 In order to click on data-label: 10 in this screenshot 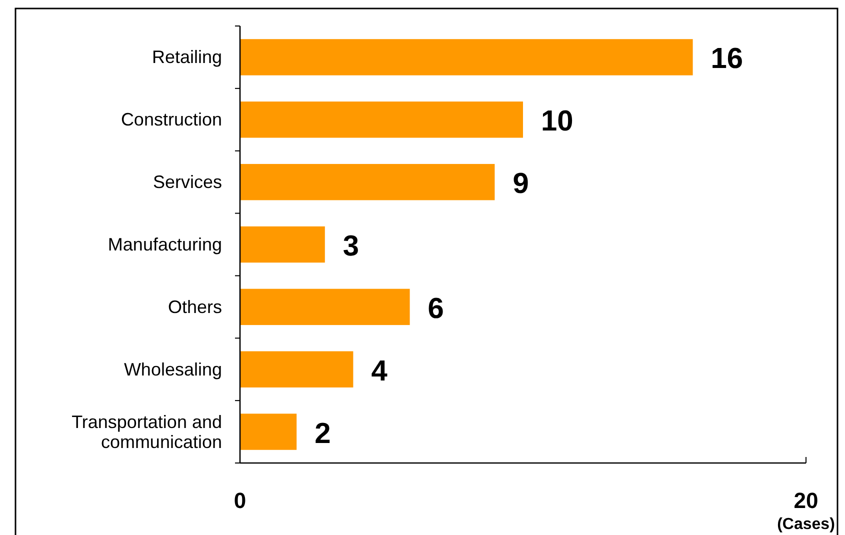, I will do `click(557, 122)`.